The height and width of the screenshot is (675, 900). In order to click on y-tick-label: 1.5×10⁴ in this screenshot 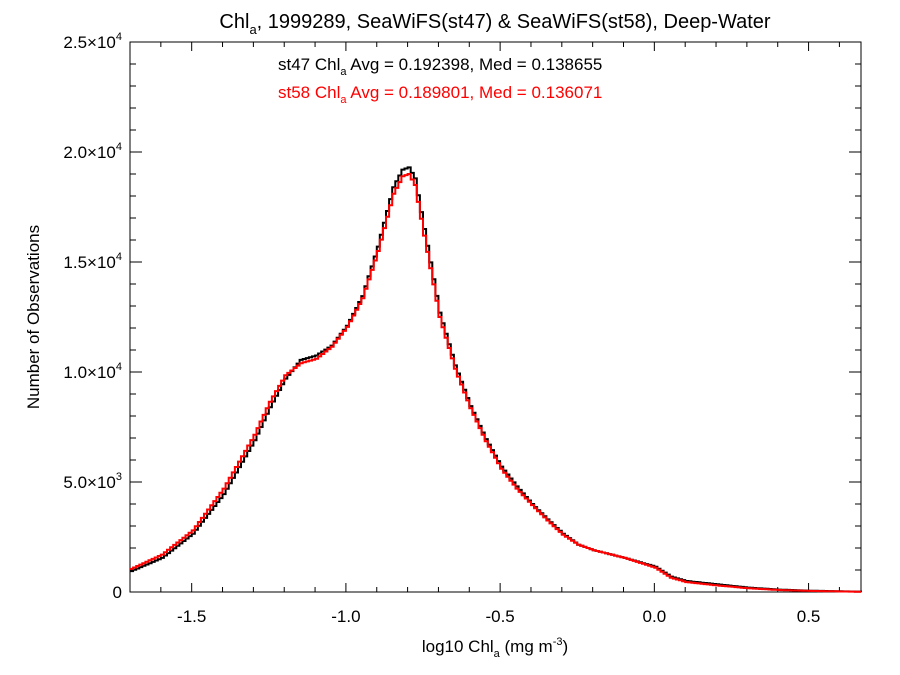, I will do `click(92, 261)`.